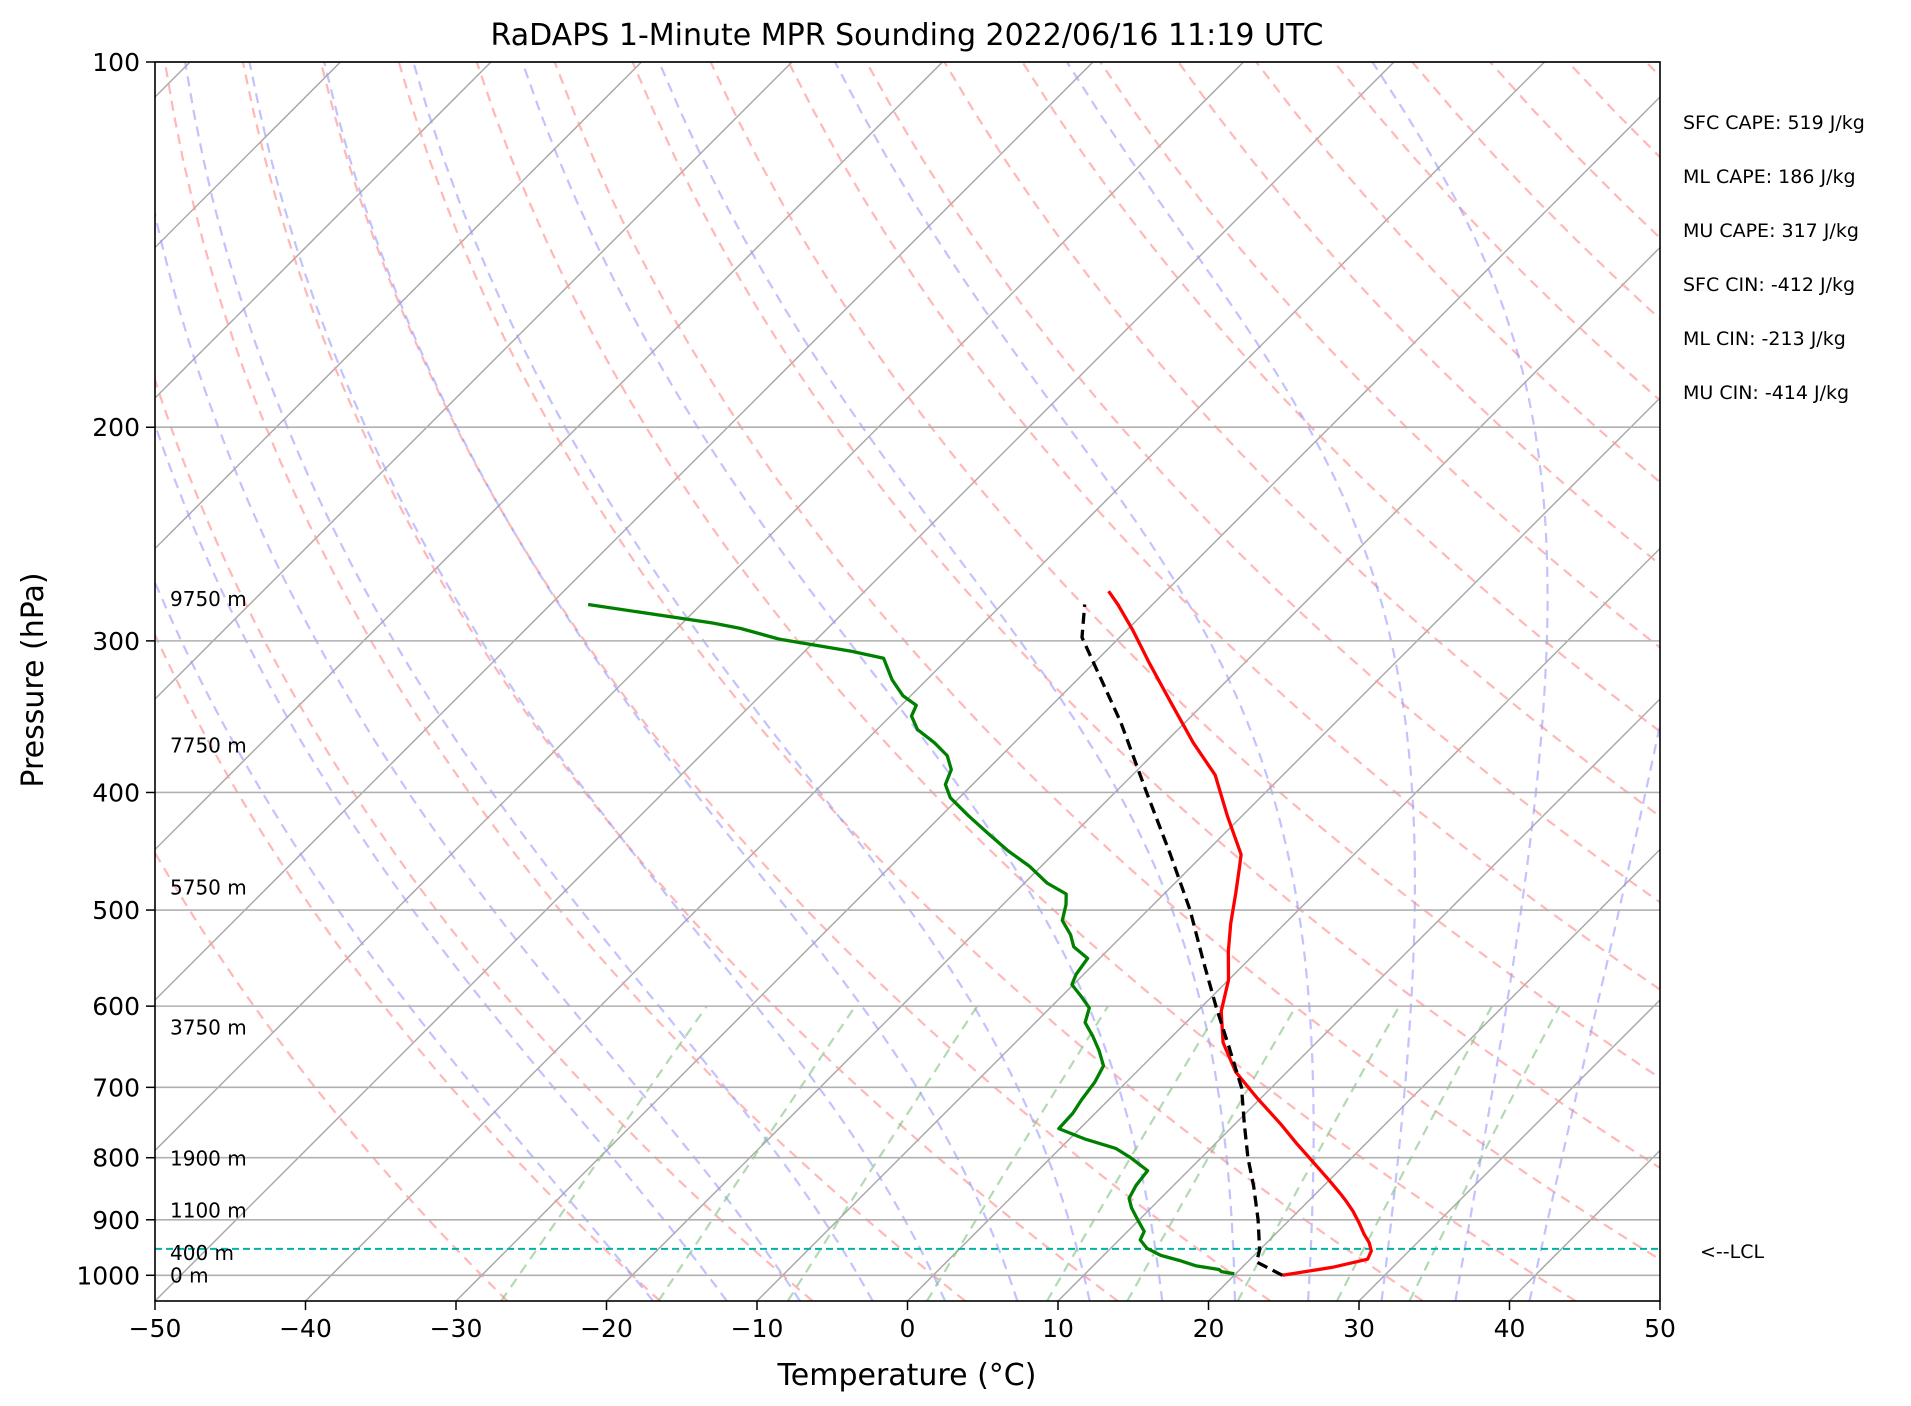 The height and width of the screenshot is (1406, 1911). I want to click on x-tick-label: −40, so click(305, 1328).